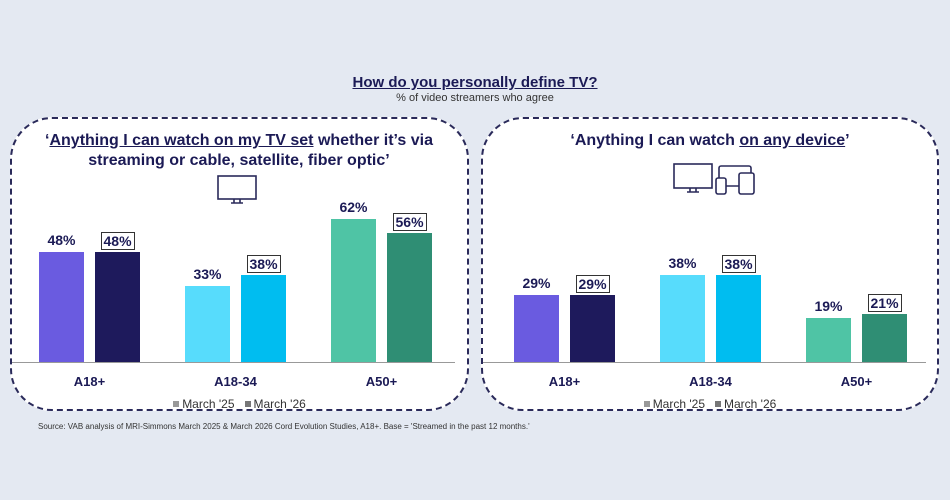 This screenshot has width=950, height=500. Describe the element at coordinates (828, 306) in the screenshot. I see `data-label: 19%` at that location.